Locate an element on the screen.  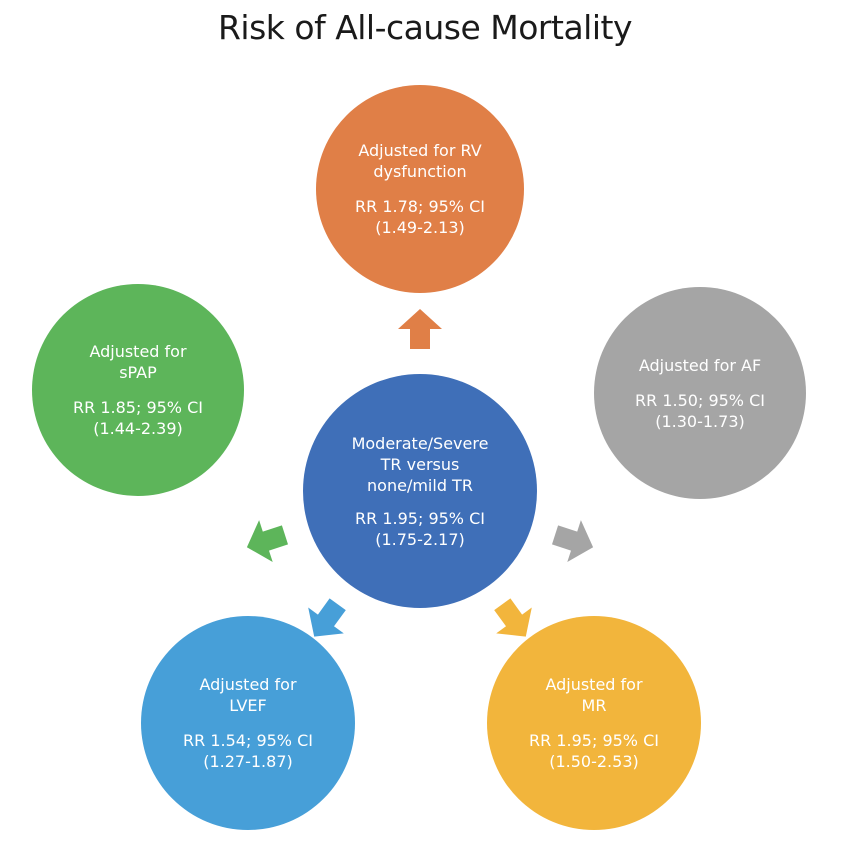
node-rv-label: Adjusted for RV dysfunction is located at coordinates (420, 161).